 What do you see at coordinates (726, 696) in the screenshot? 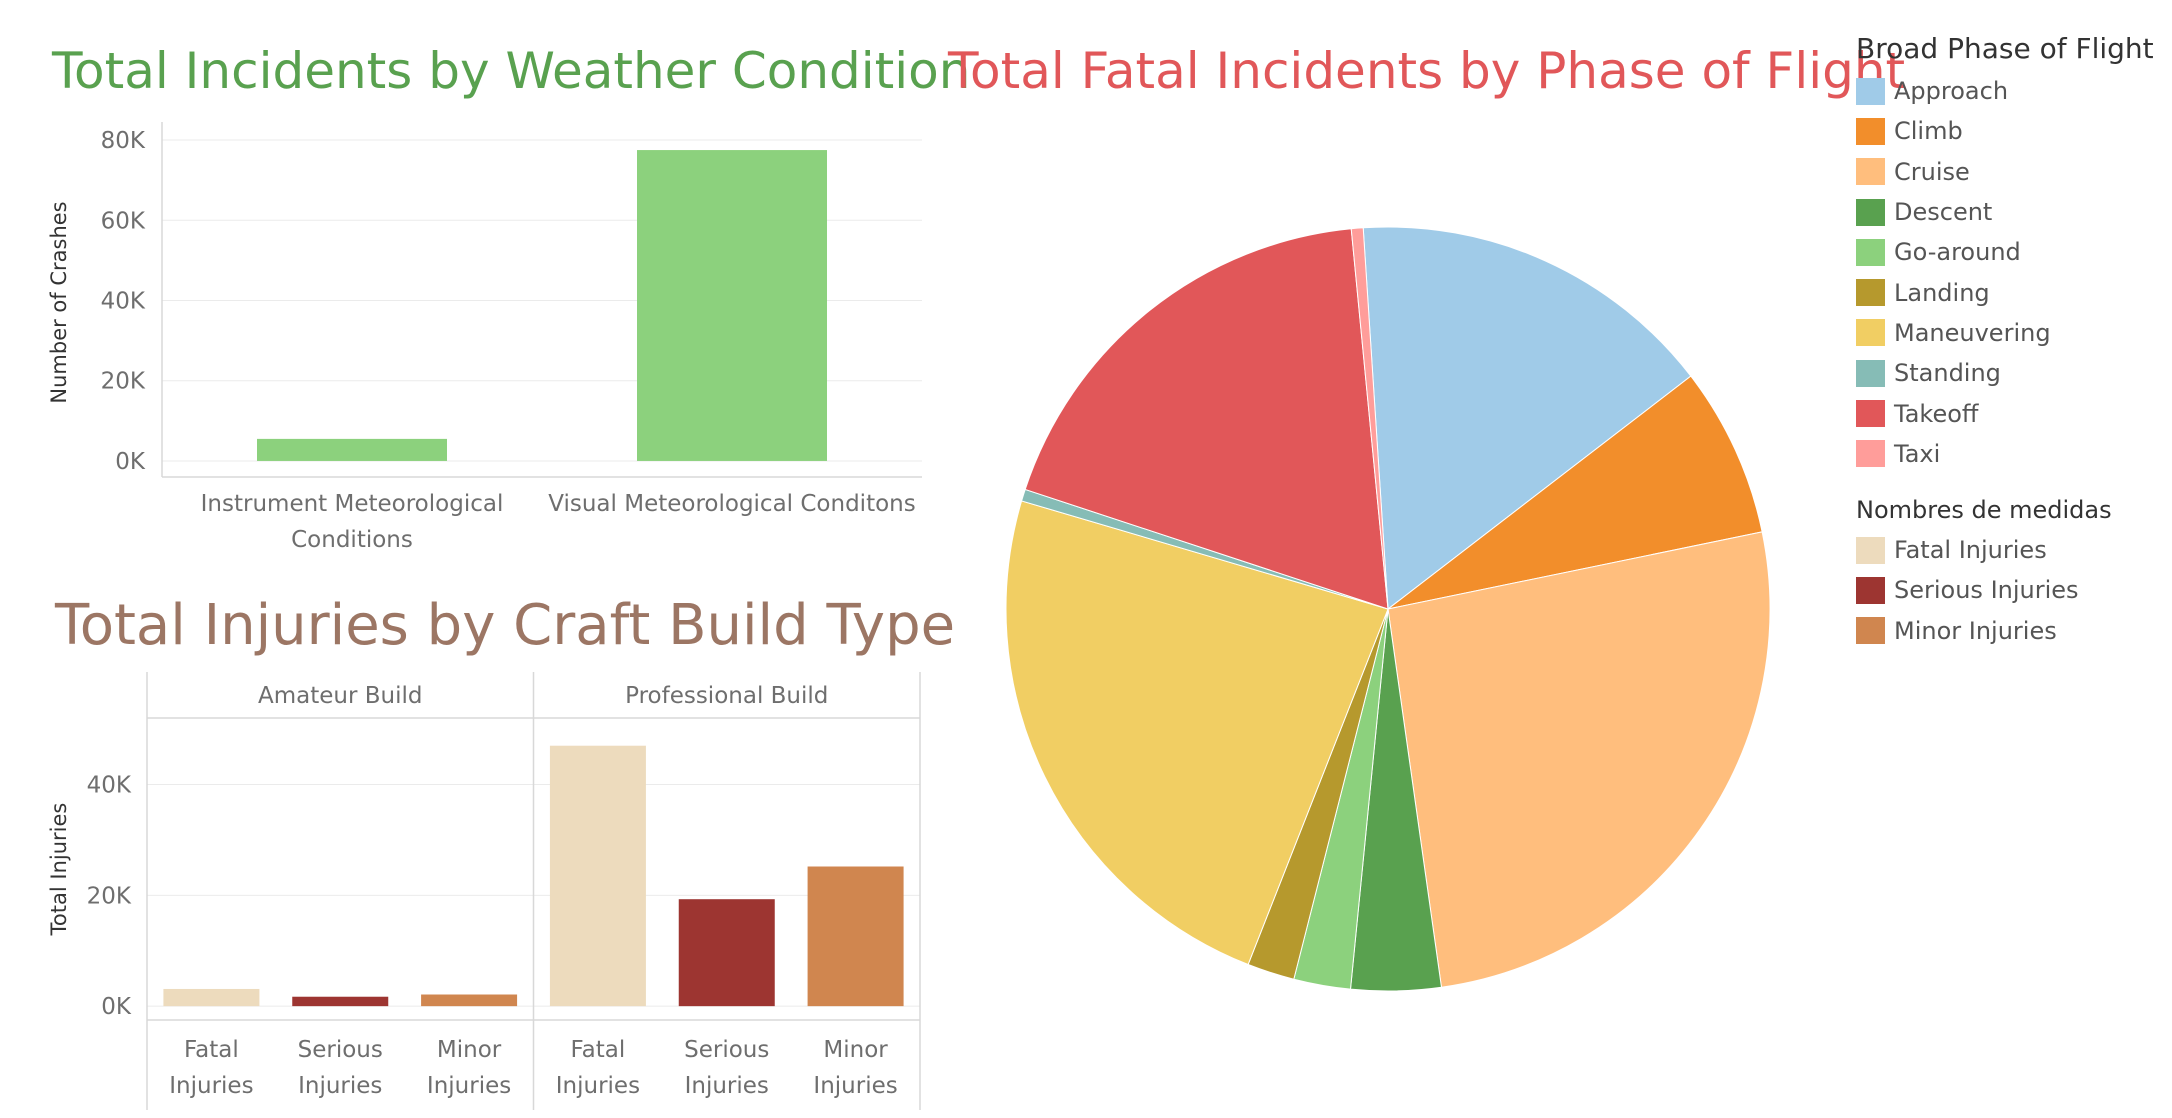
I see `injury-panel-header: Professional Build` at bounding box center [726, 696].